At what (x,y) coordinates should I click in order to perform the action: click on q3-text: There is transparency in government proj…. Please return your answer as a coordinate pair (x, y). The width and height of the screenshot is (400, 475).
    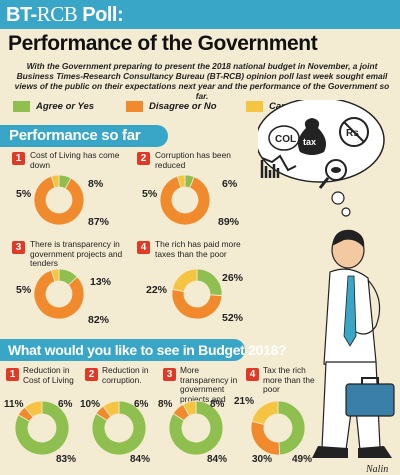
    Looking at the image, I should click on (76, 253).